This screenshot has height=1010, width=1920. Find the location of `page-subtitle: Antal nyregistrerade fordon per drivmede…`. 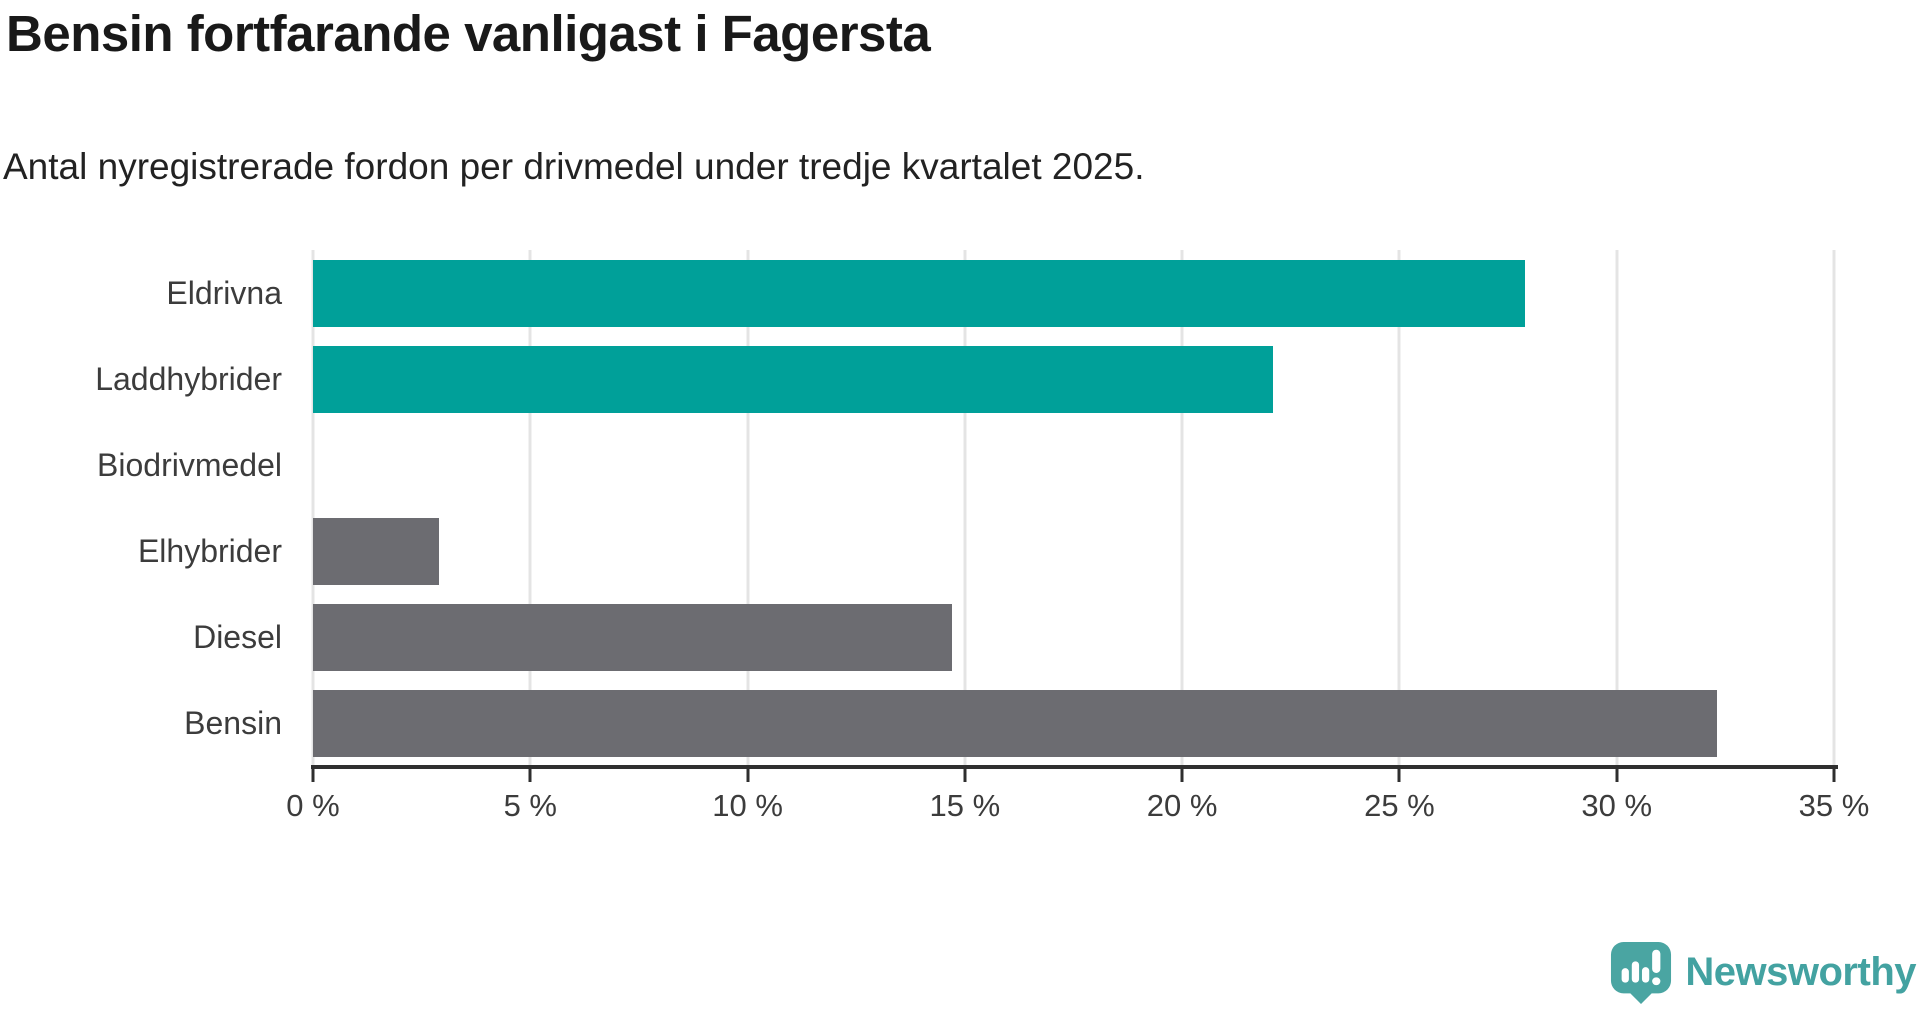

page-subtitle: Antal nyregistrerade fordon per drivmede… is located at coordinates (574, 166).